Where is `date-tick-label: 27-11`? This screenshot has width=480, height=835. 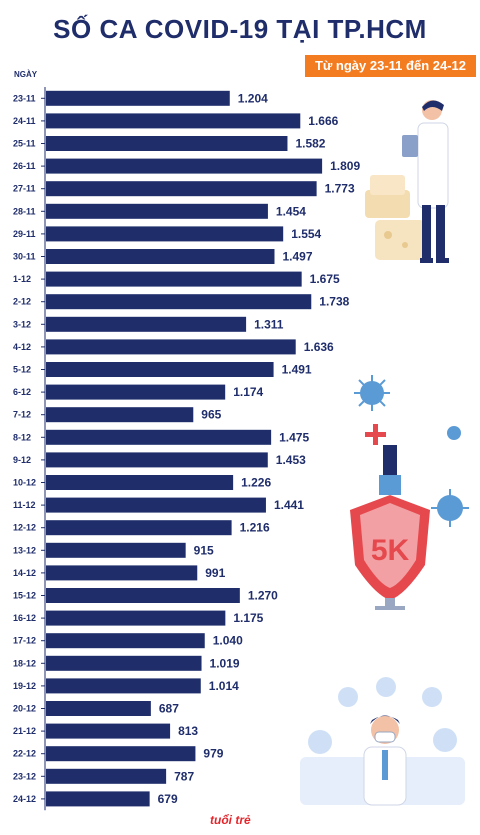
date-tick-label: 27-11 is located at coordinates (24, 189).